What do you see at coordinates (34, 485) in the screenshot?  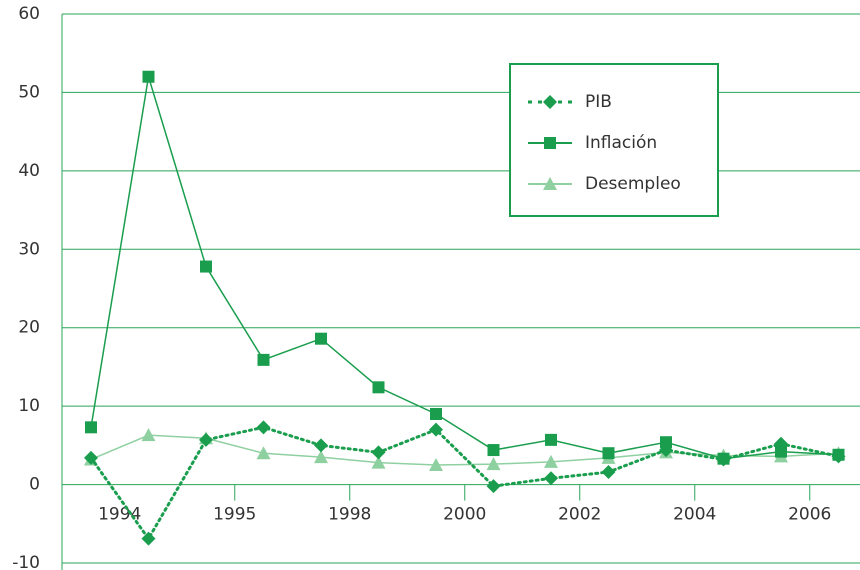 I see `y-tick-label: 0` at bounding box center [34, 485].